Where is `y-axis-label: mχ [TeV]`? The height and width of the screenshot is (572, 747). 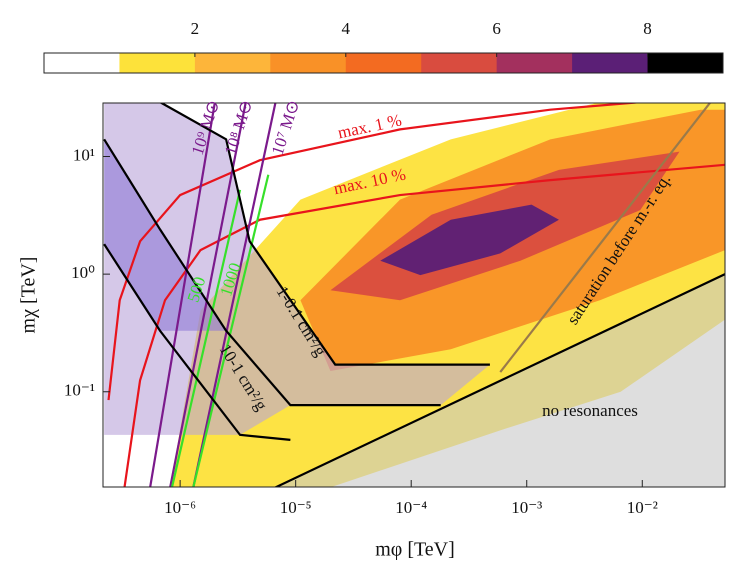
y-axis-label: mχ [TeV] is located at coordinates (29, 295).